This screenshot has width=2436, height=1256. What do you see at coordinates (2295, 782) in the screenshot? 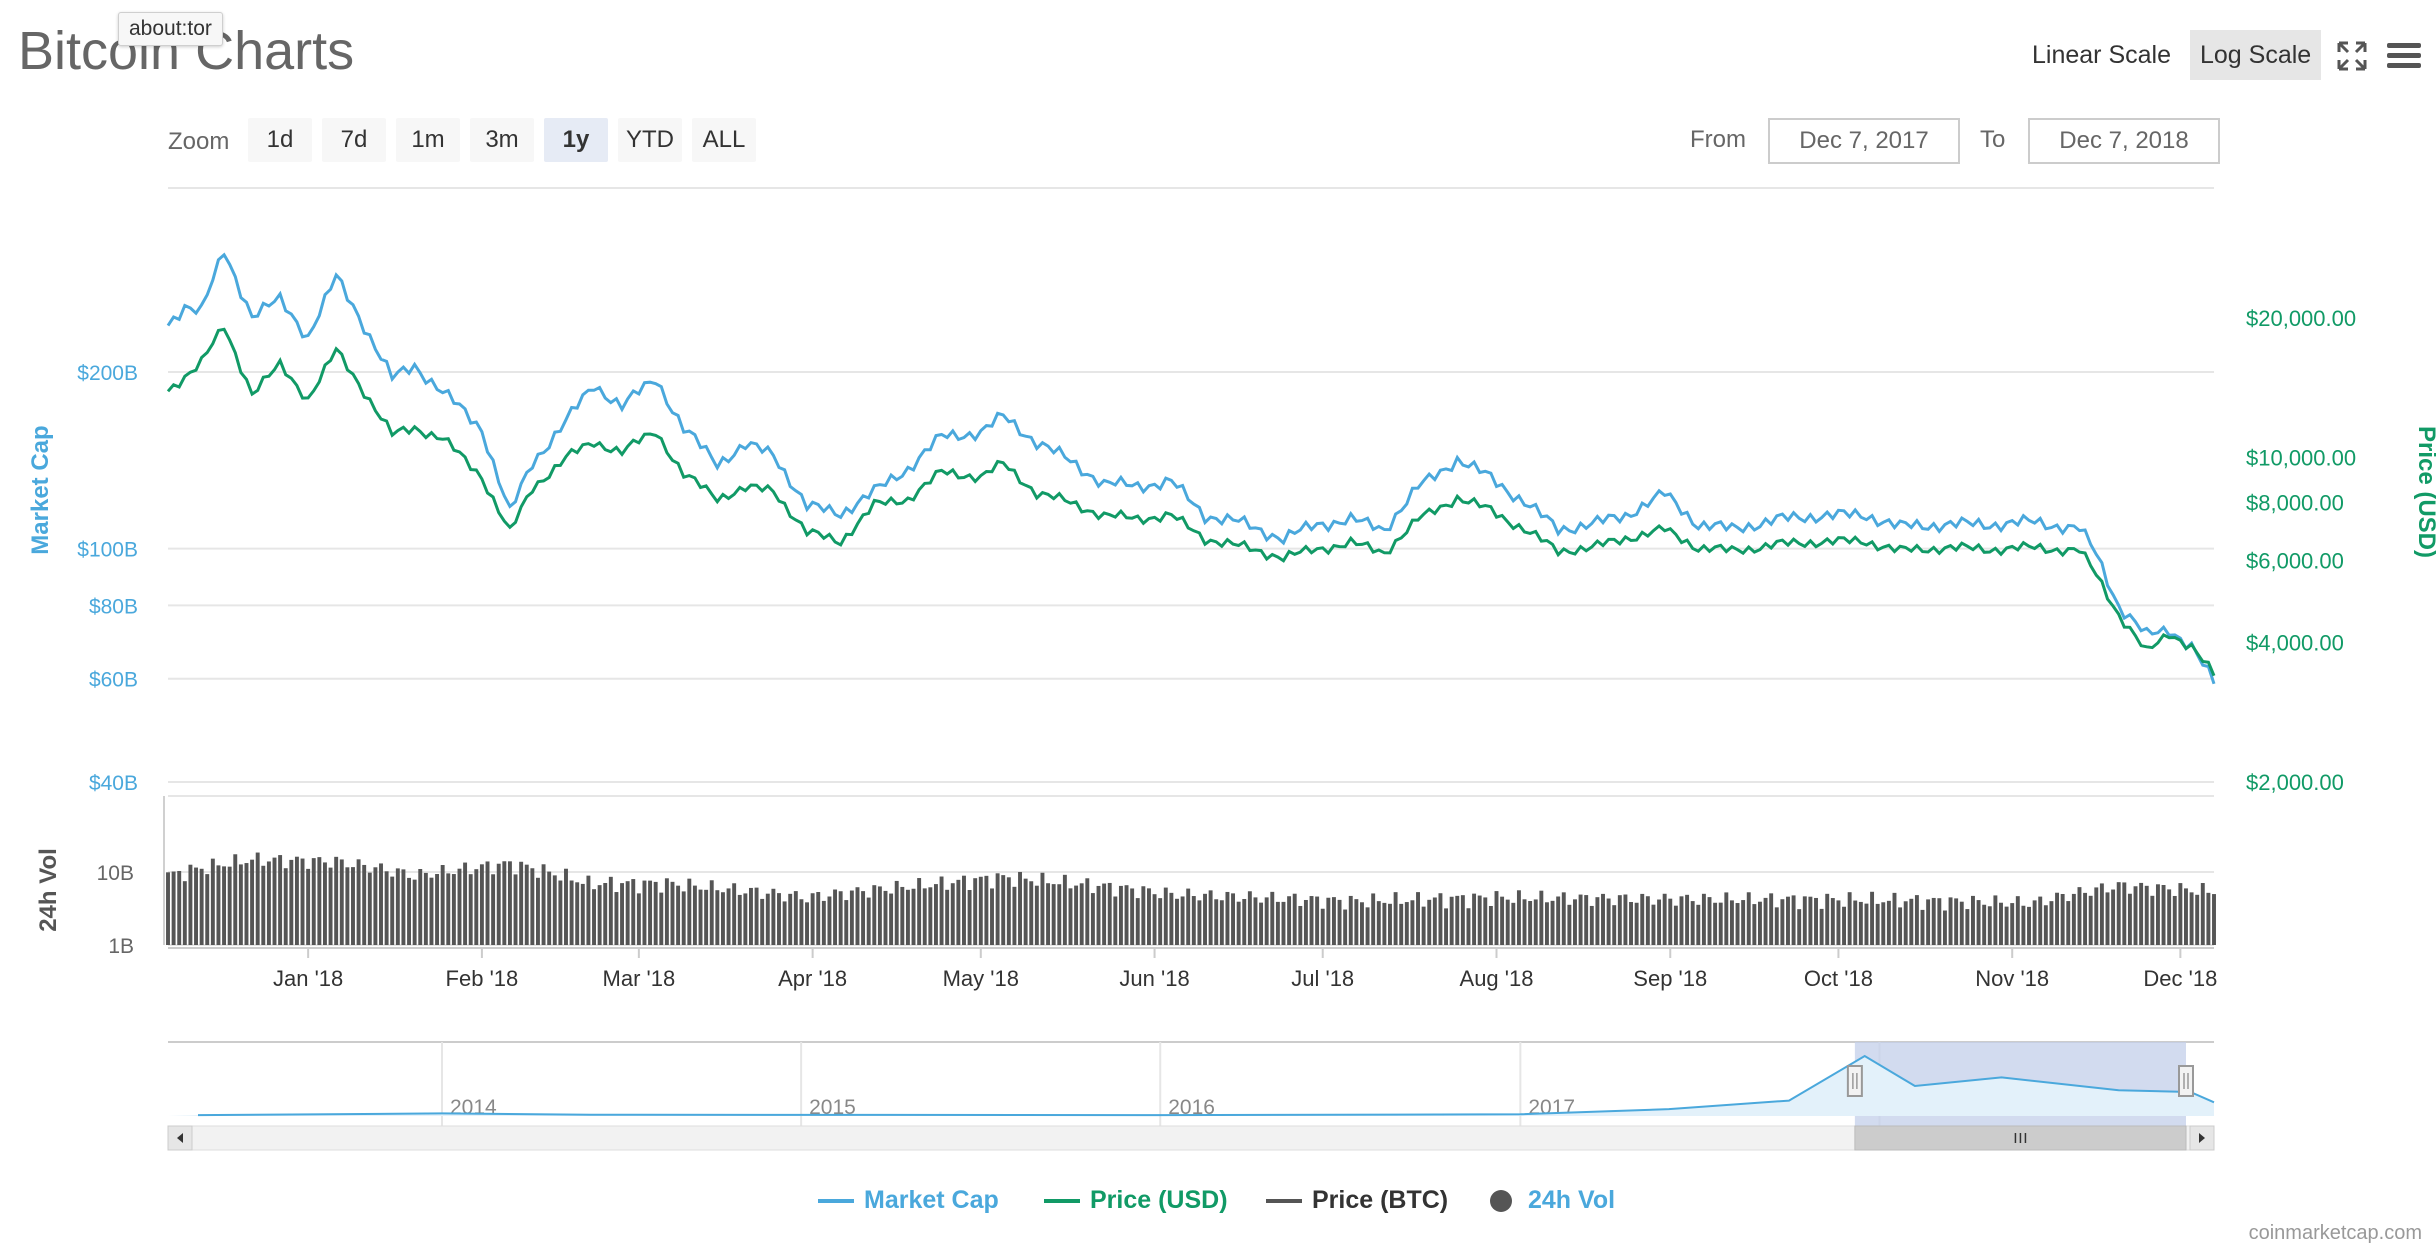
I see `price-tick-label: $2,000.00` at bounding box center [2295, 782].